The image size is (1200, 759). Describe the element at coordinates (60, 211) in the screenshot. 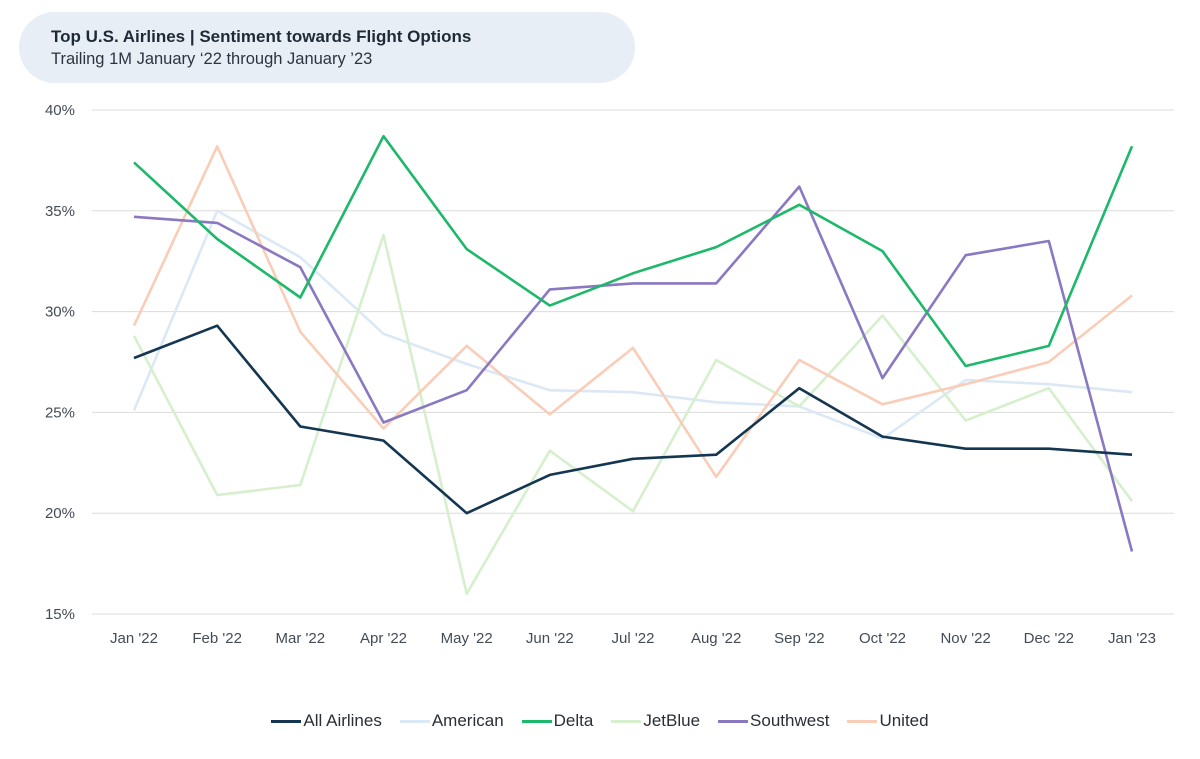

I see `y-tick-label: 35%` at that location.